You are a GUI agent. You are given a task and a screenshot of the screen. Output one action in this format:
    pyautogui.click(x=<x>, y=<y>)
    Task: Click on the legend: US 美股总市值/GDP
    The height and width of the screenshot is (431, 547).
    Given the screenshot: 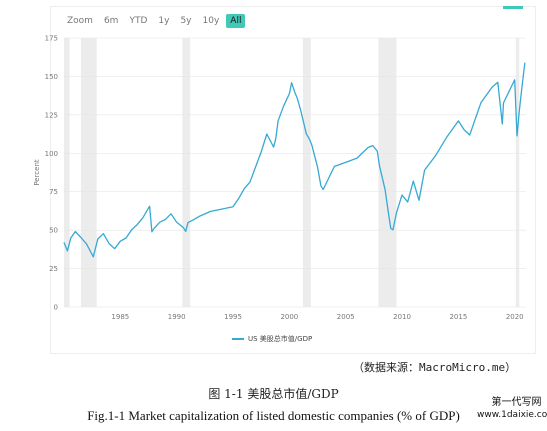 What is the action you would take?
    pyautogui.click(x=272, y=339)
    